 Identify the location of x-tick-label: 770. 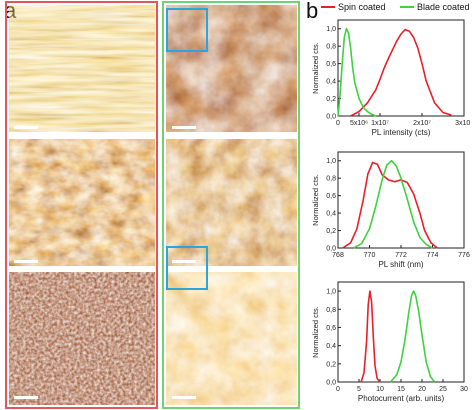
(370, 255).